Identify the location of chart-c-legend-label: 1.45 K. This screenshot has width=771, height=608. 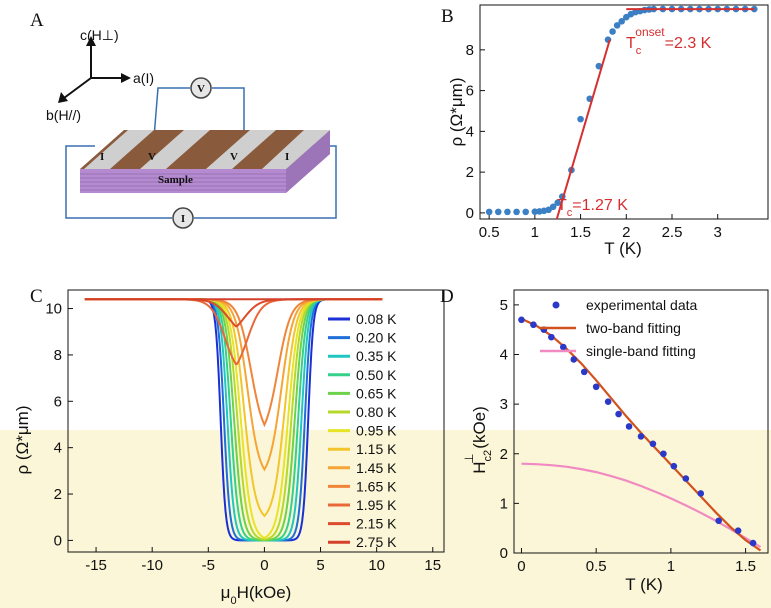
(376, 468).